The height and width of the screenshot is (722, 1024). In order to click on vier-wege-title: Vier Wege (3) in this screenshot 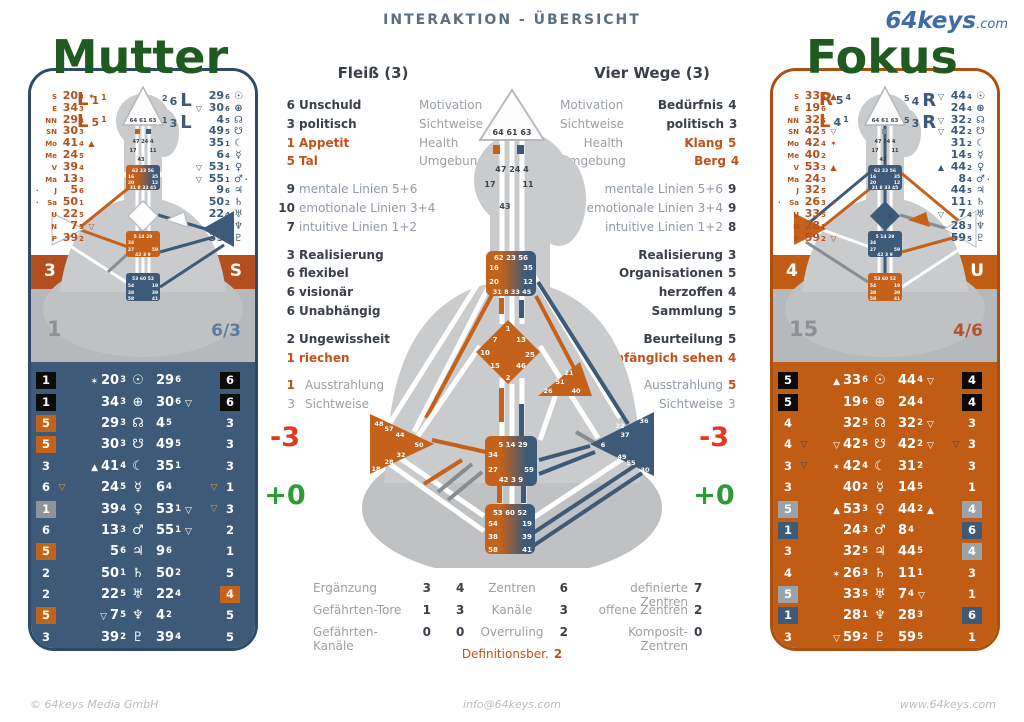, I will do `click(652, 73)`.